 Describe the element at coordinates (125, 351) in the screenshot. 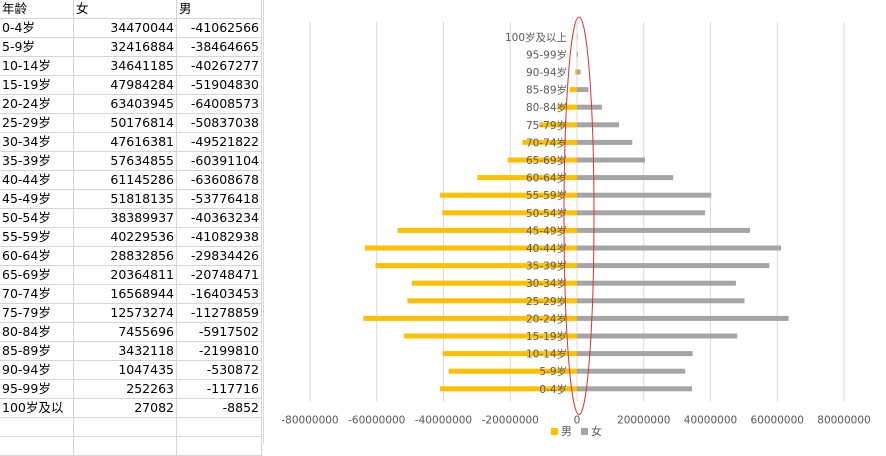

I see `cell: 3432118` at that location.